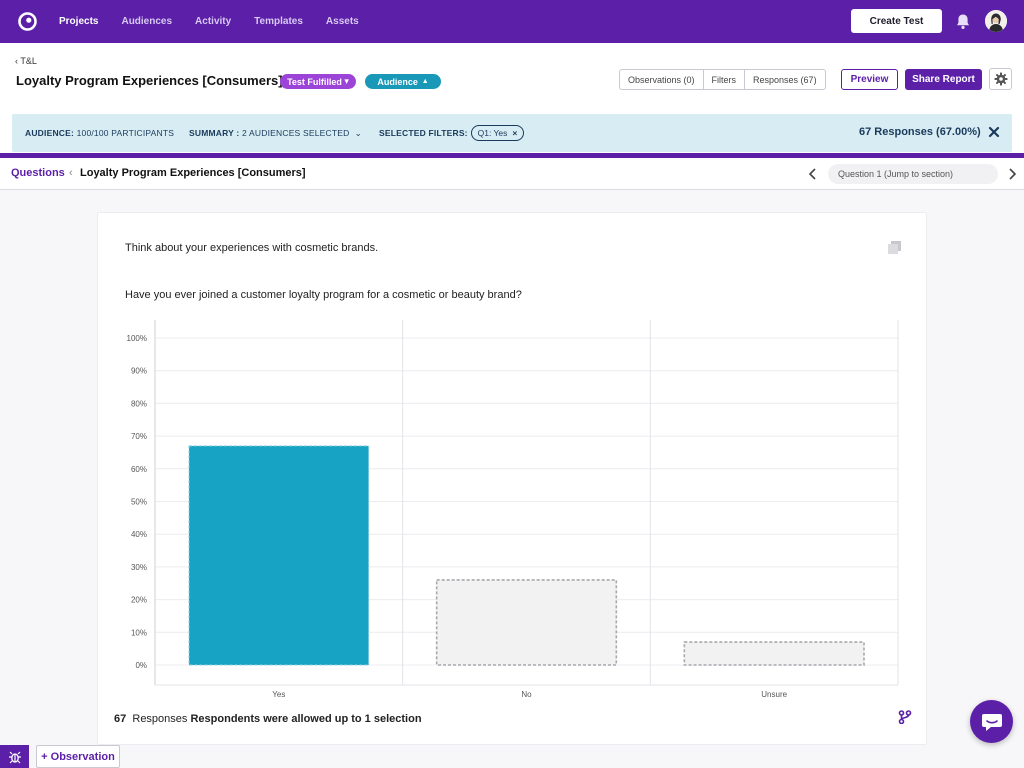 This screenshot has width=1024, height=768. I want to click on filter-chip: Q1: Yes ×, so click(497, 133).